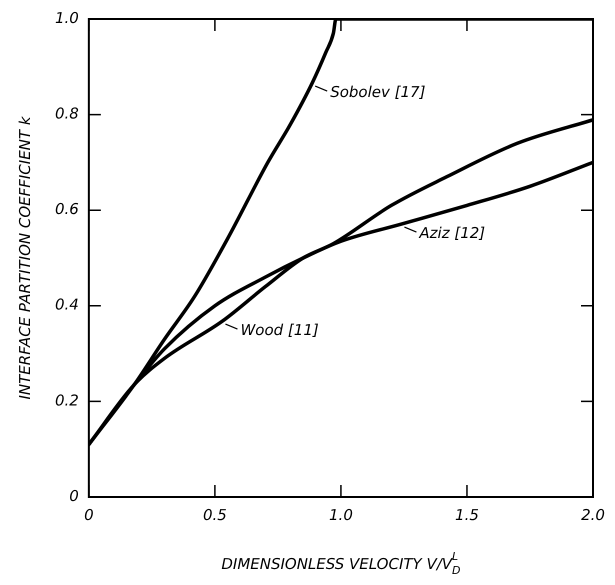 The width and height of the screenshot is (615, 585). I want to click on y-tick-label: 0.4, so click(66, 305).